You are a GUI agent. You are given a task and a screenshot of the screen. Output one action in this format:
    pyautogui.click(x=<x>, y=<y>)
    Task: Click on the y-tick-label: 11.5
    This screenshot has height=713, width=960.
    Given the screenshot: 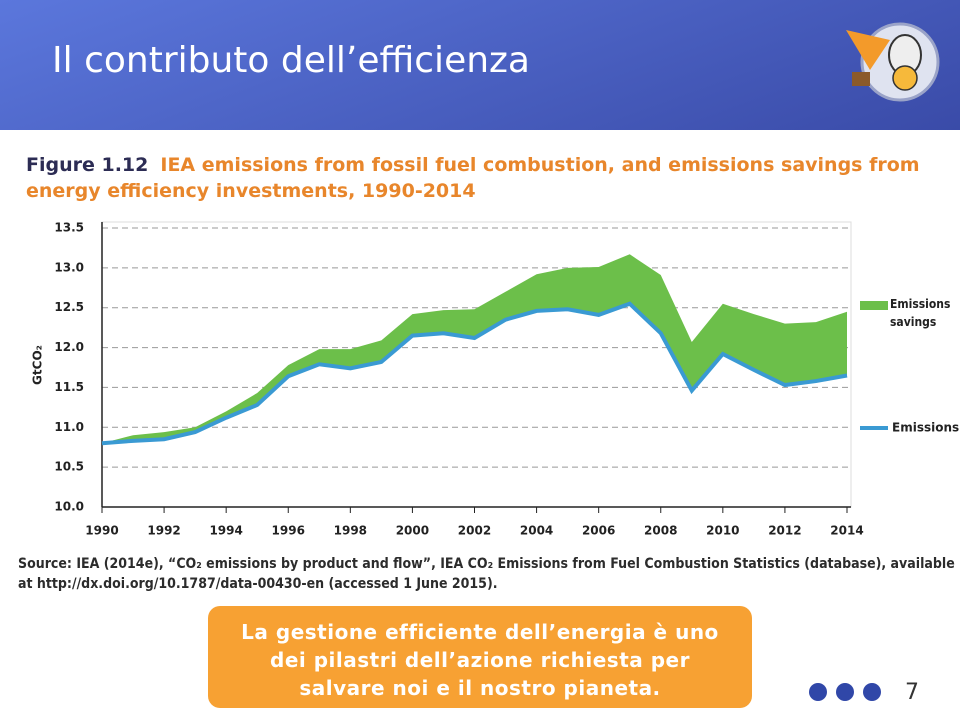 What is the action you would take?
    pyautogui.click(x=69, y=387)
    